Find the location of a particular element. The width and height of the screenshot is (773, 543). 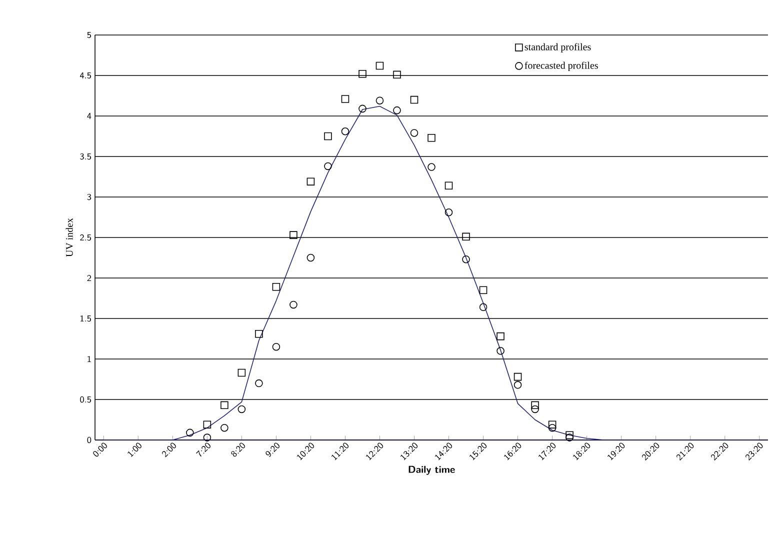

legend-label: standard profiles is located at coordinates (557, 47).